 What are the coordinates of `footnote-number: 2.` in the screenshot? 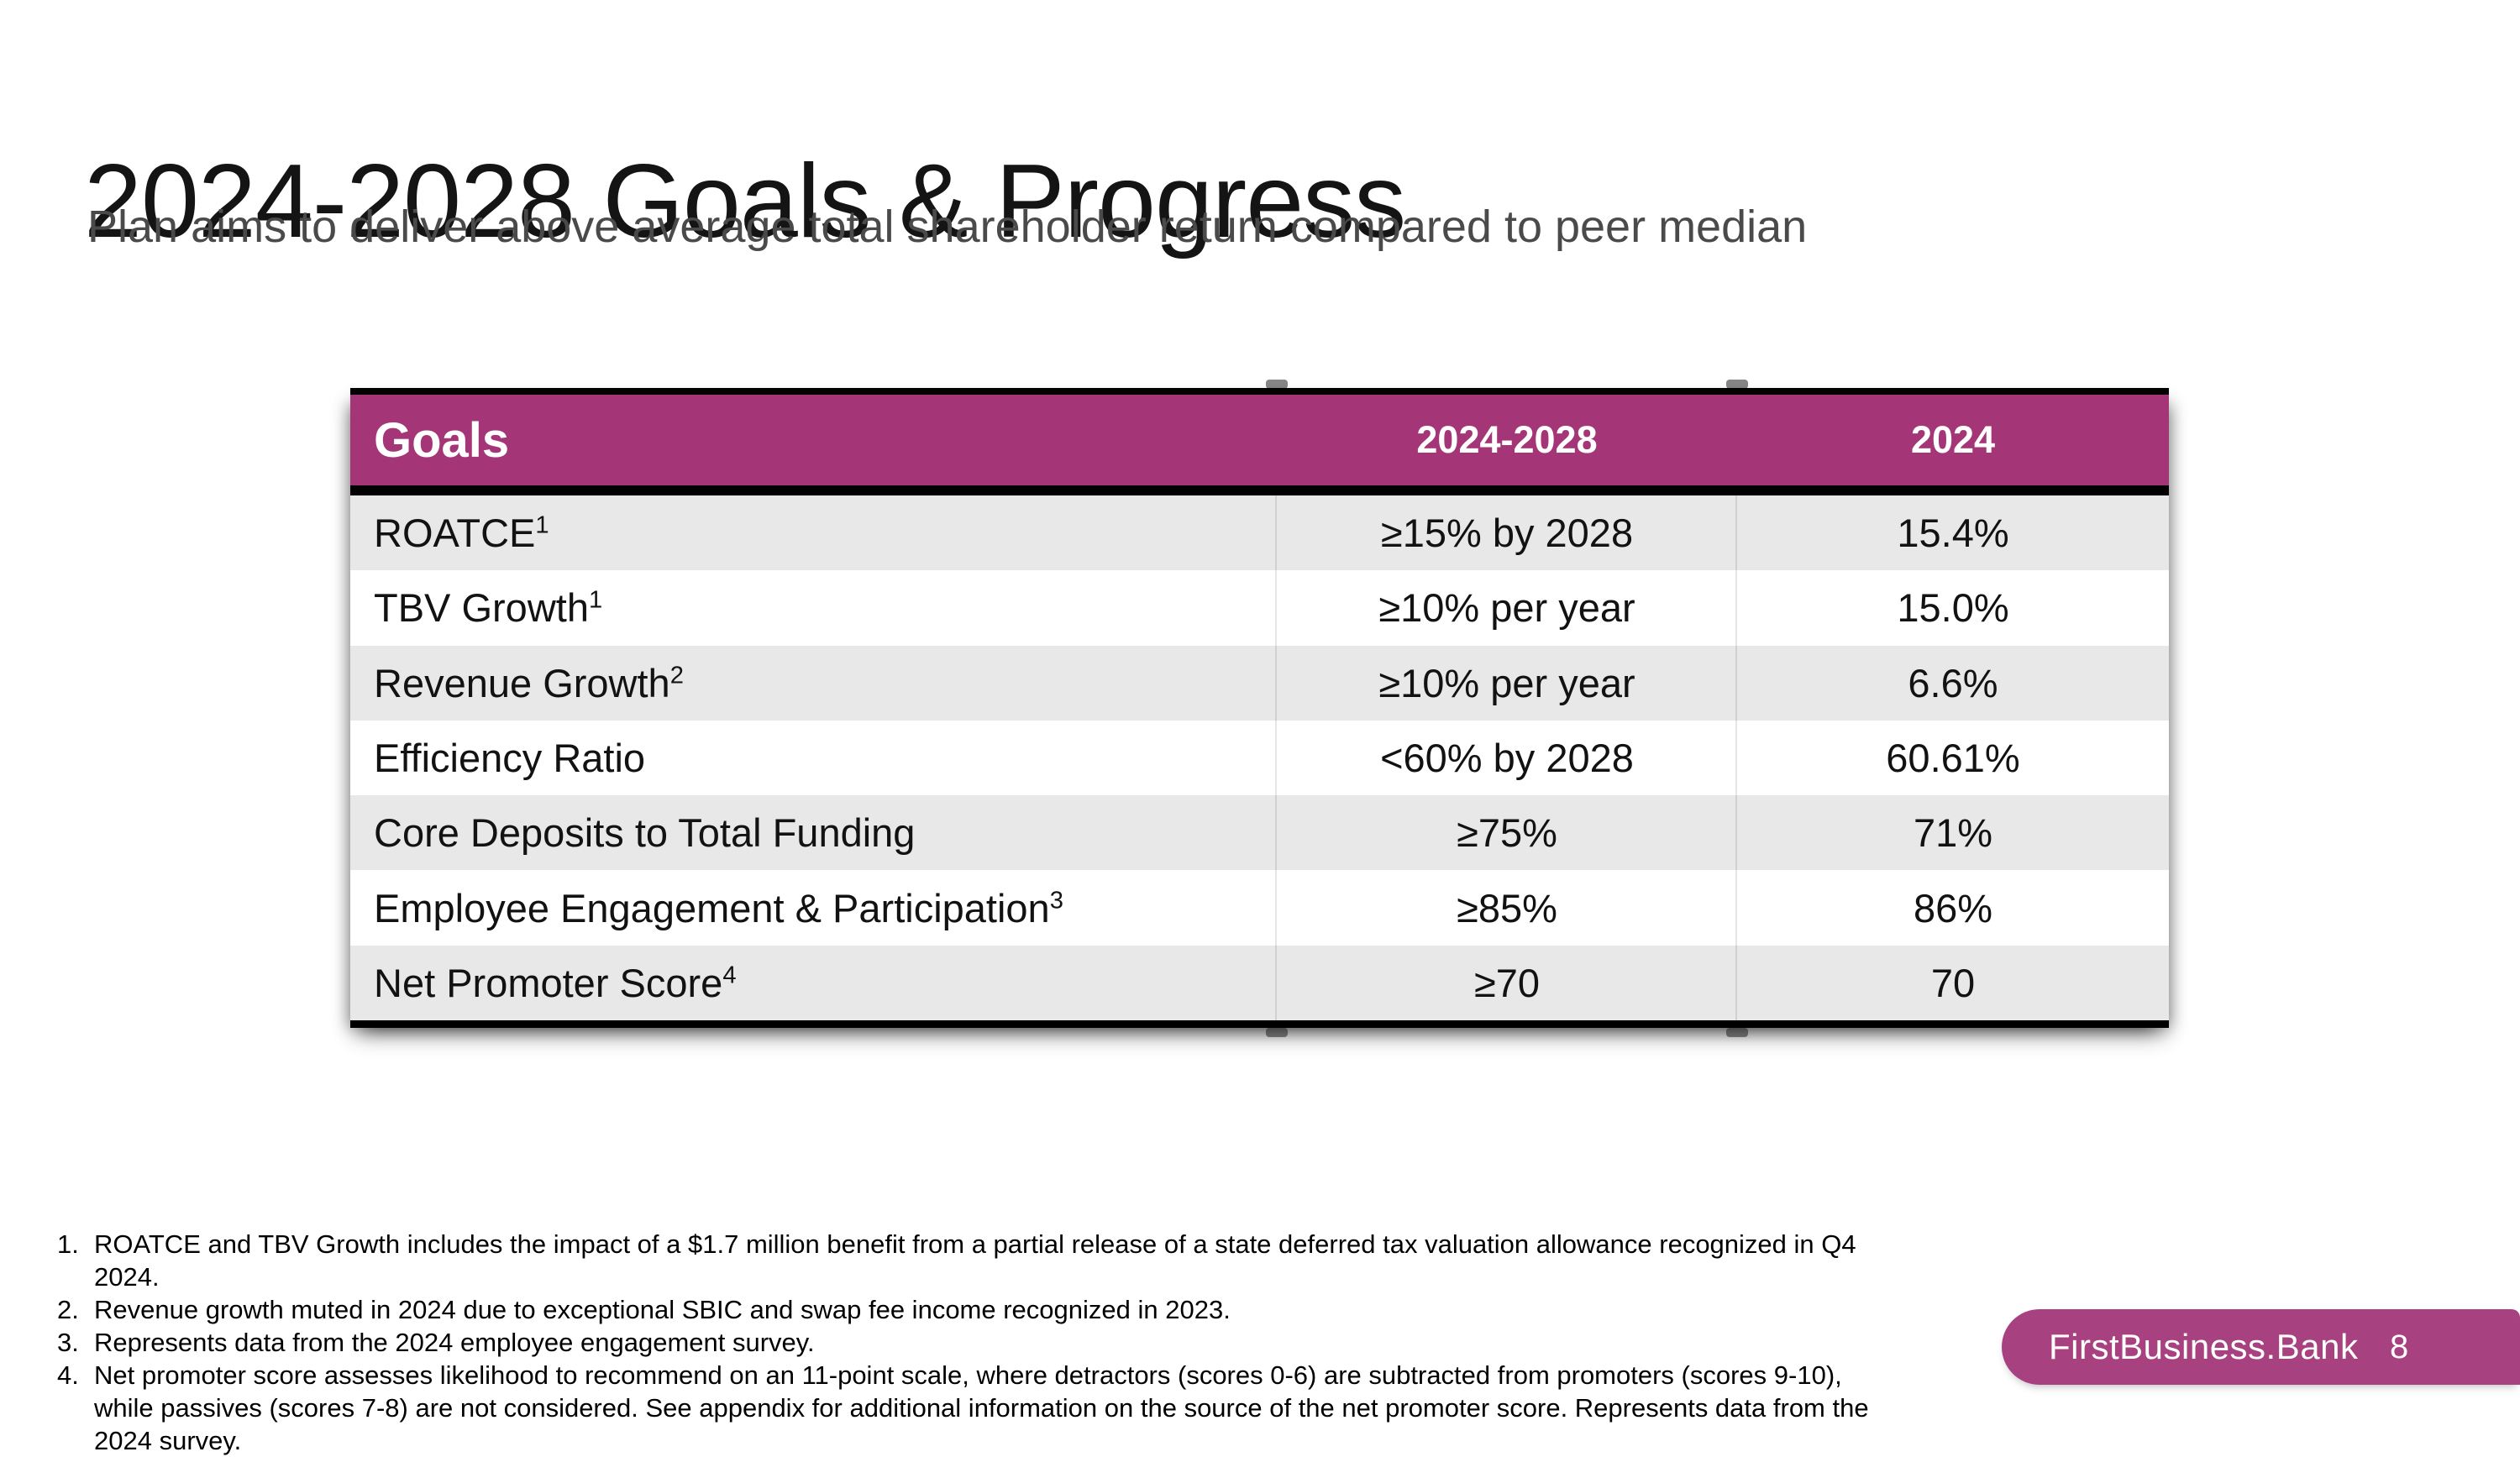 It's located at (68, 1309).